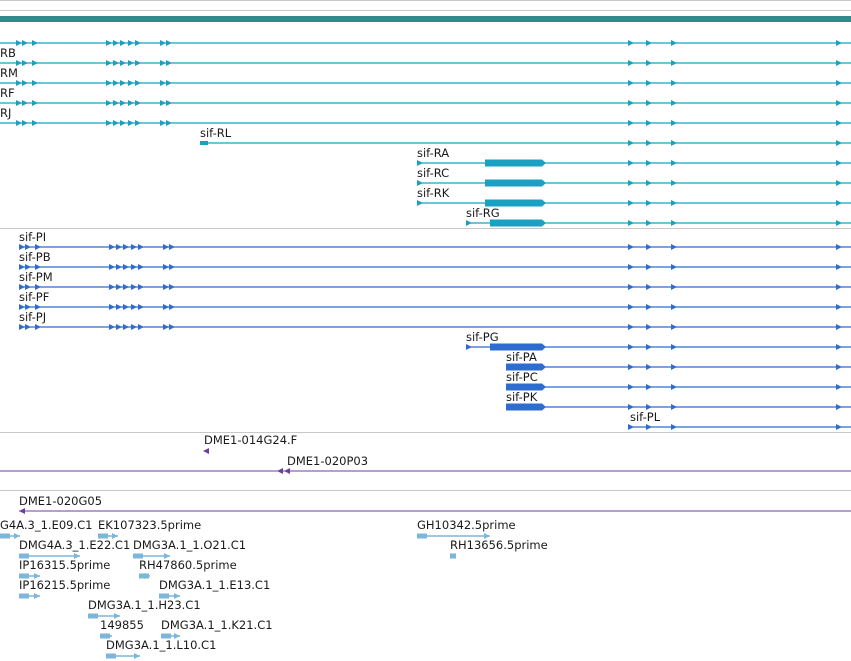 The image size is (851, 661). What do you see at coordinates (425, 70) in the screenshot?
I see `transcript-sif-RM: RM` at bounding box center [425, 70].